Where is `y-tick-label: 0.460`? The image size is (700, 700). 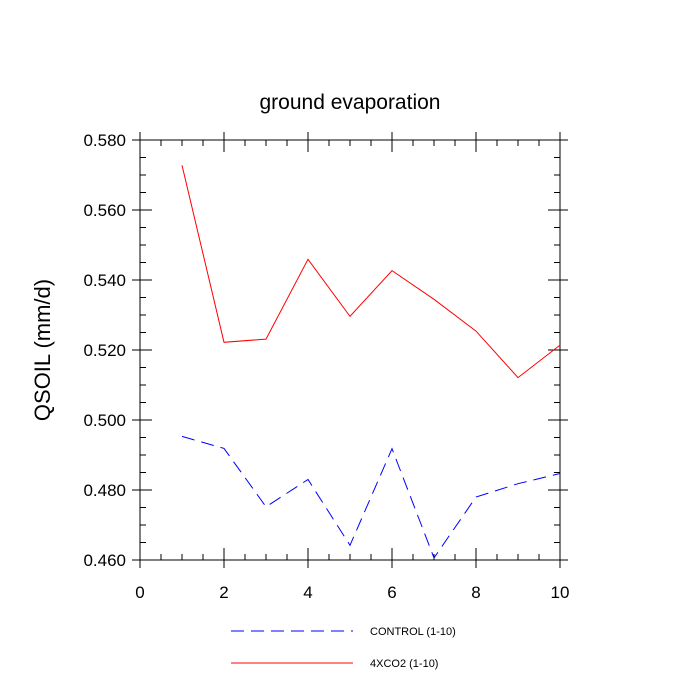 y-tick-label: 0.460 is located at coordinates (104, 560).